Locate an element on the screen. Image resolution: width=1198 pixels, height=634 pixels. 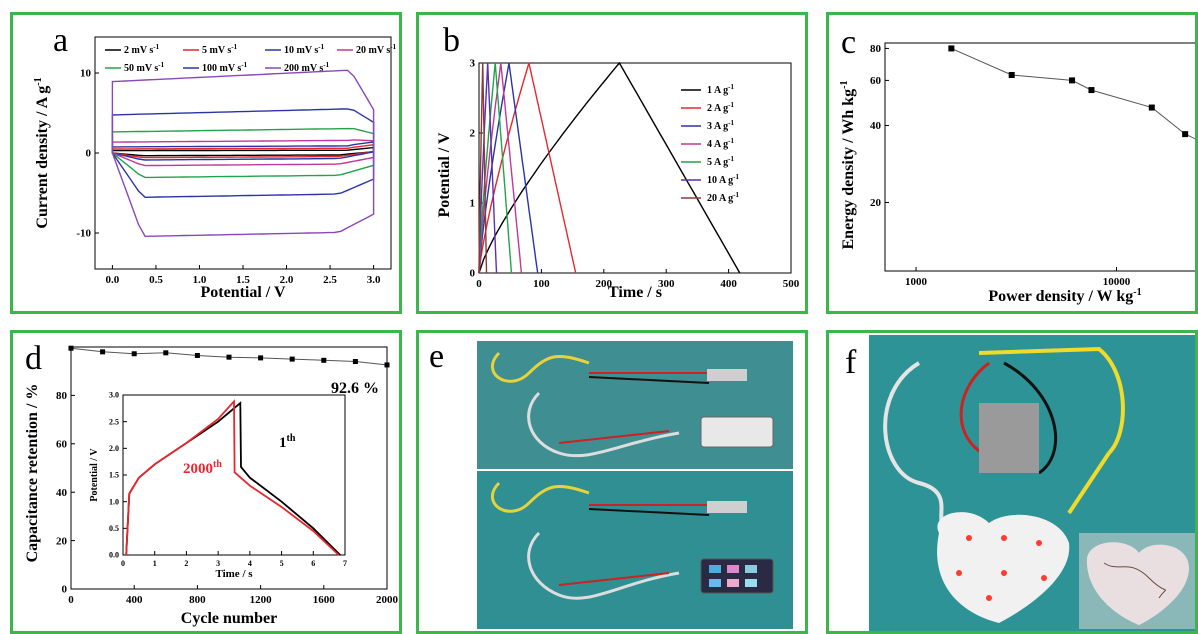
legend-entry: 200 mV s-1 is located at coordinates (307, 67).